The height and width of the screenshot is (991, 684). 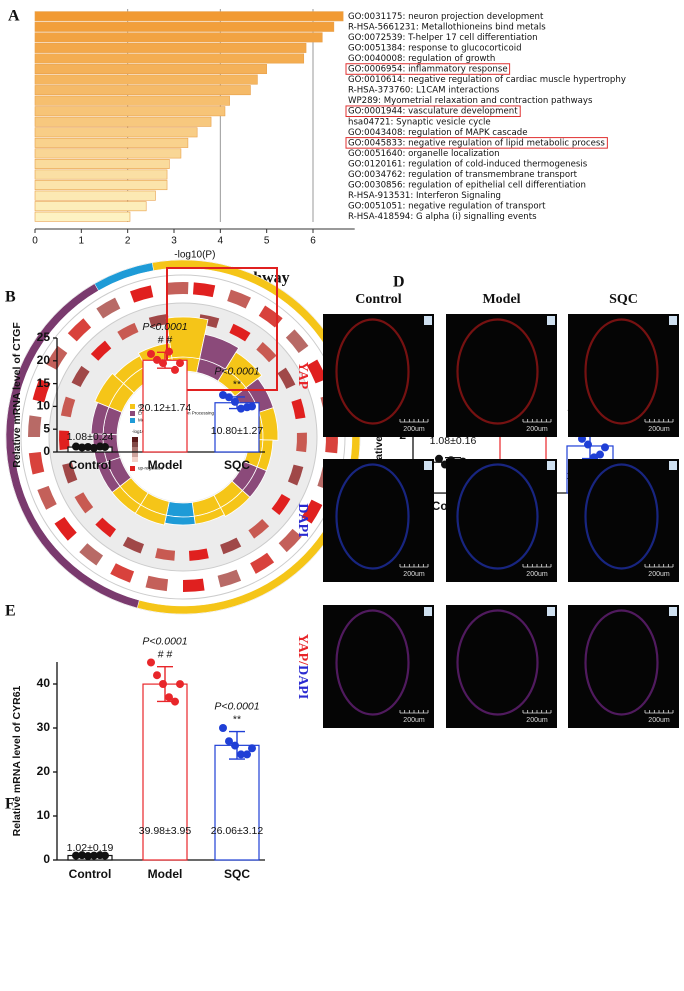 I want to click on x-tick-label: 0, so click(x=35, y=241).